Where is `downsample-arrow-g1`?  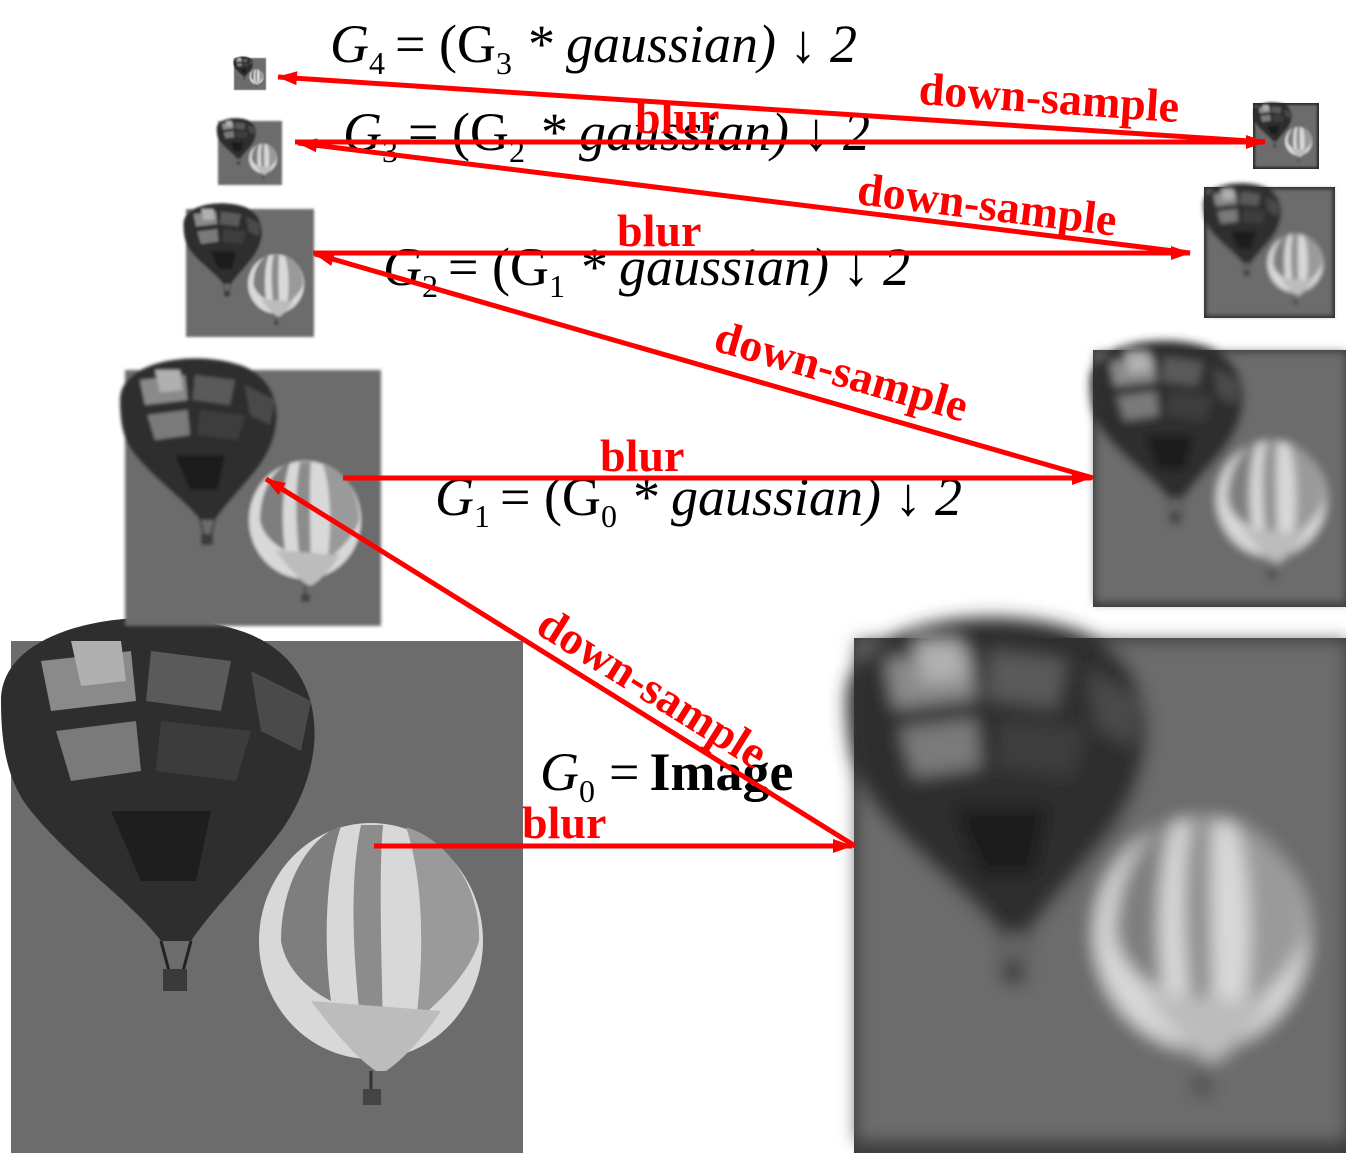 downsample-arrow-g1 is located at coordinates (704, 366).